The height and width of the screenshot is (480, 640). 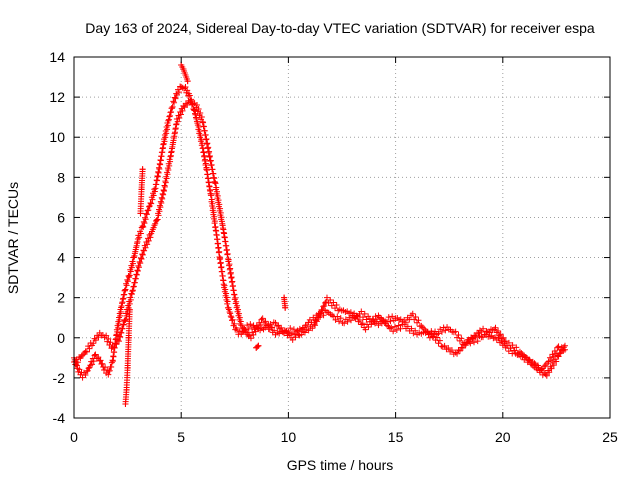 What do you see at coordinates (57, 137) in the screenshot?
I see `y-tick-label: 10` at bounding box center [57, 137].